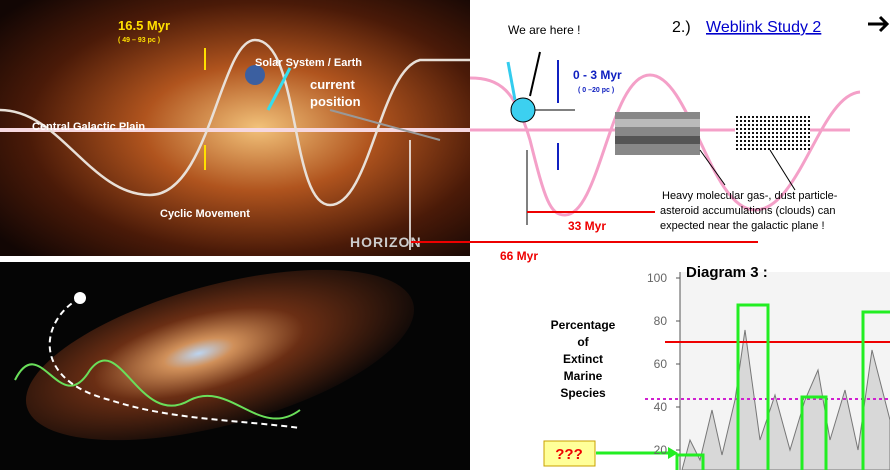 The image size is (890, 470). I want to click on range-label: 0 - 3 Myr, so click(597, 75).